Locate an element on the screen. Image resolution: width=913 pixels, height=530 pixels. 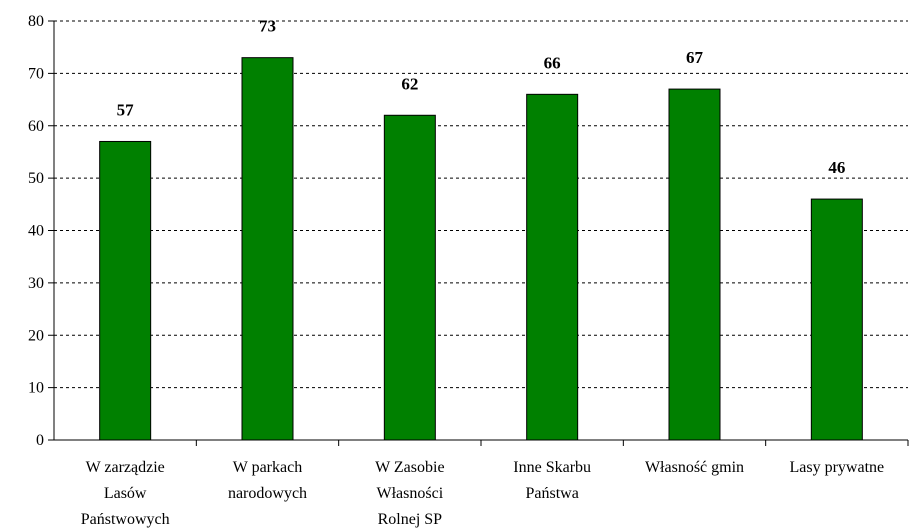
category-label: Państwa is located at coordinates (552, 493).